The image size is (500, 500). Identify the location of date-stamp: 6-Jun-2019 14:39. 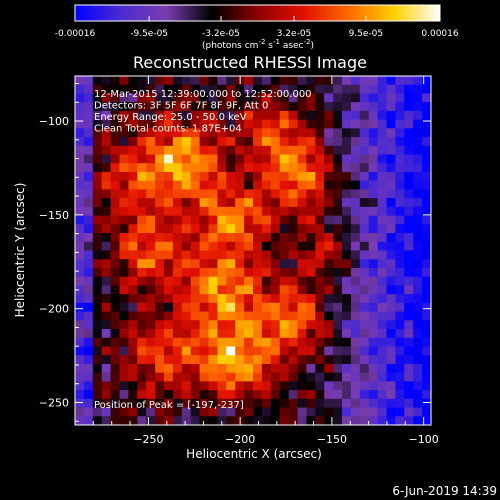
(444, 491).